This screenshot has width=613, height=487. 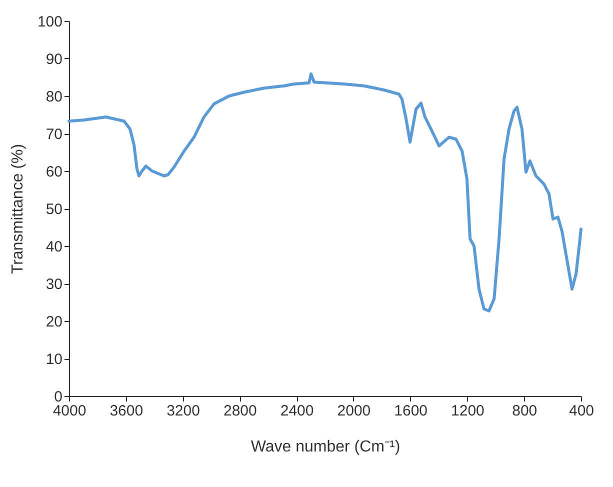 I want to click on y-tick-label: 10, so click(x=54, y=359).